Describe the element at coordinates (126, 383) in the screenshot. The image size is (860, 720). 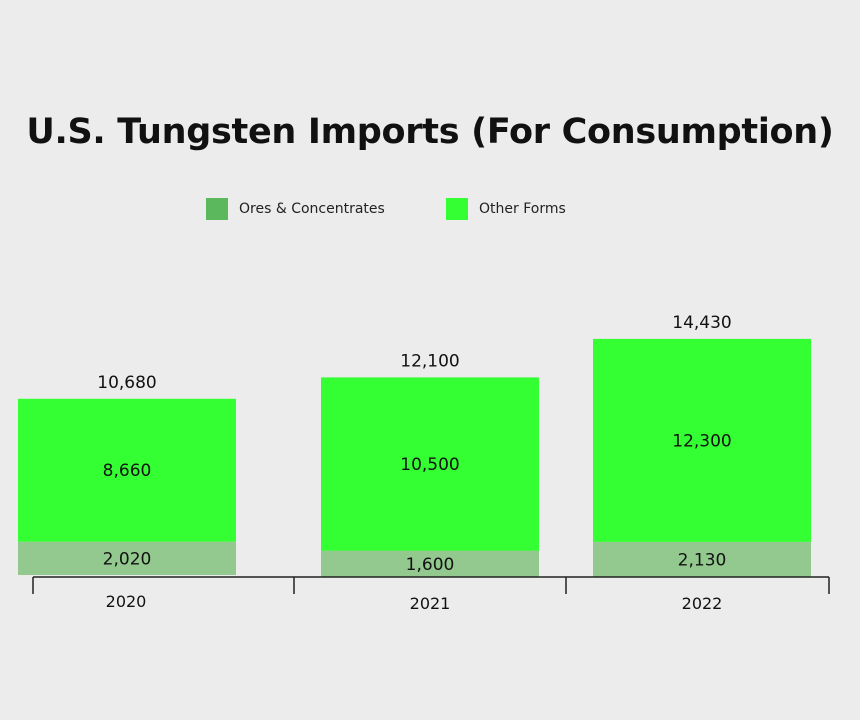
I see `total-label-2020: 10,680` at that location.